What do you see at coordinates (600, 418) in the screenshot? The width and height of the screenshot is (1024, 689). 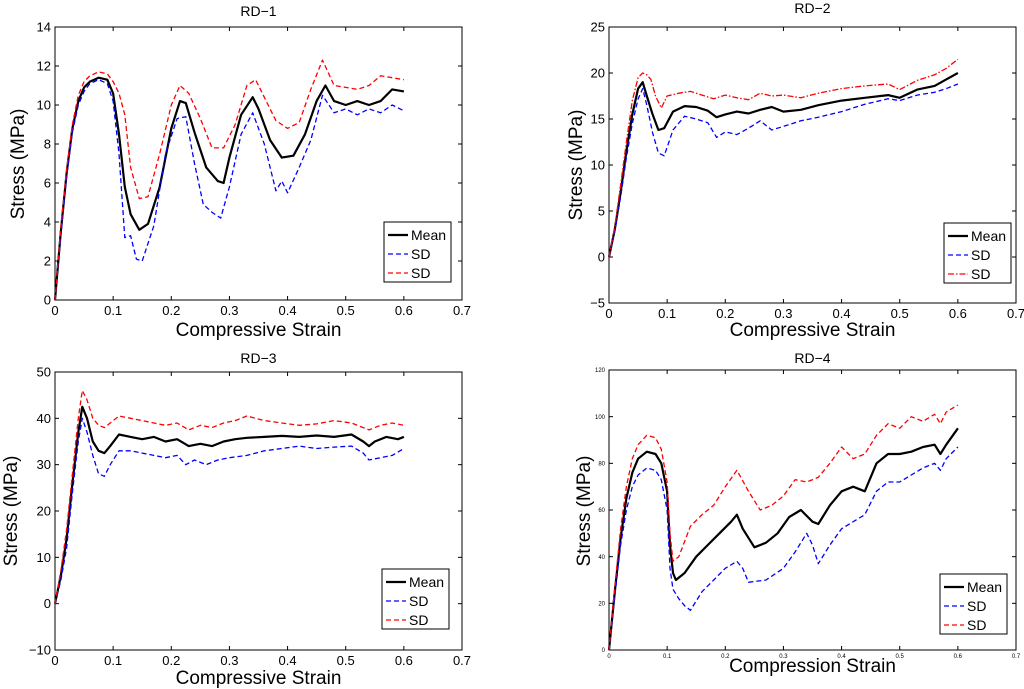 I see `y-tick-label: 100` at bounding box center [600, 418].